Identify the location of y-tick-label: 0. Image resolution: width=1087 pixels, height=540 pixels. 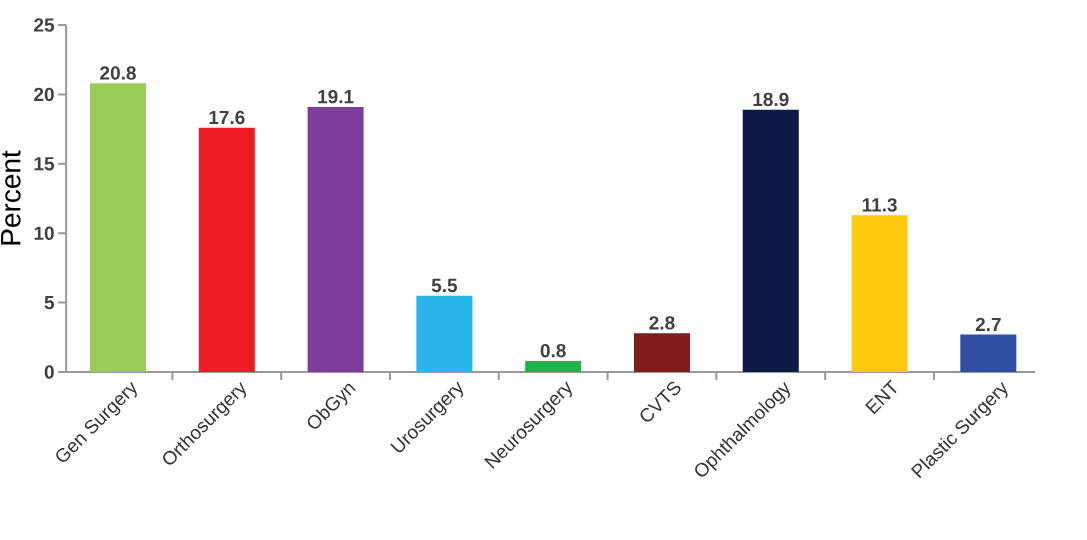
(49, 372).